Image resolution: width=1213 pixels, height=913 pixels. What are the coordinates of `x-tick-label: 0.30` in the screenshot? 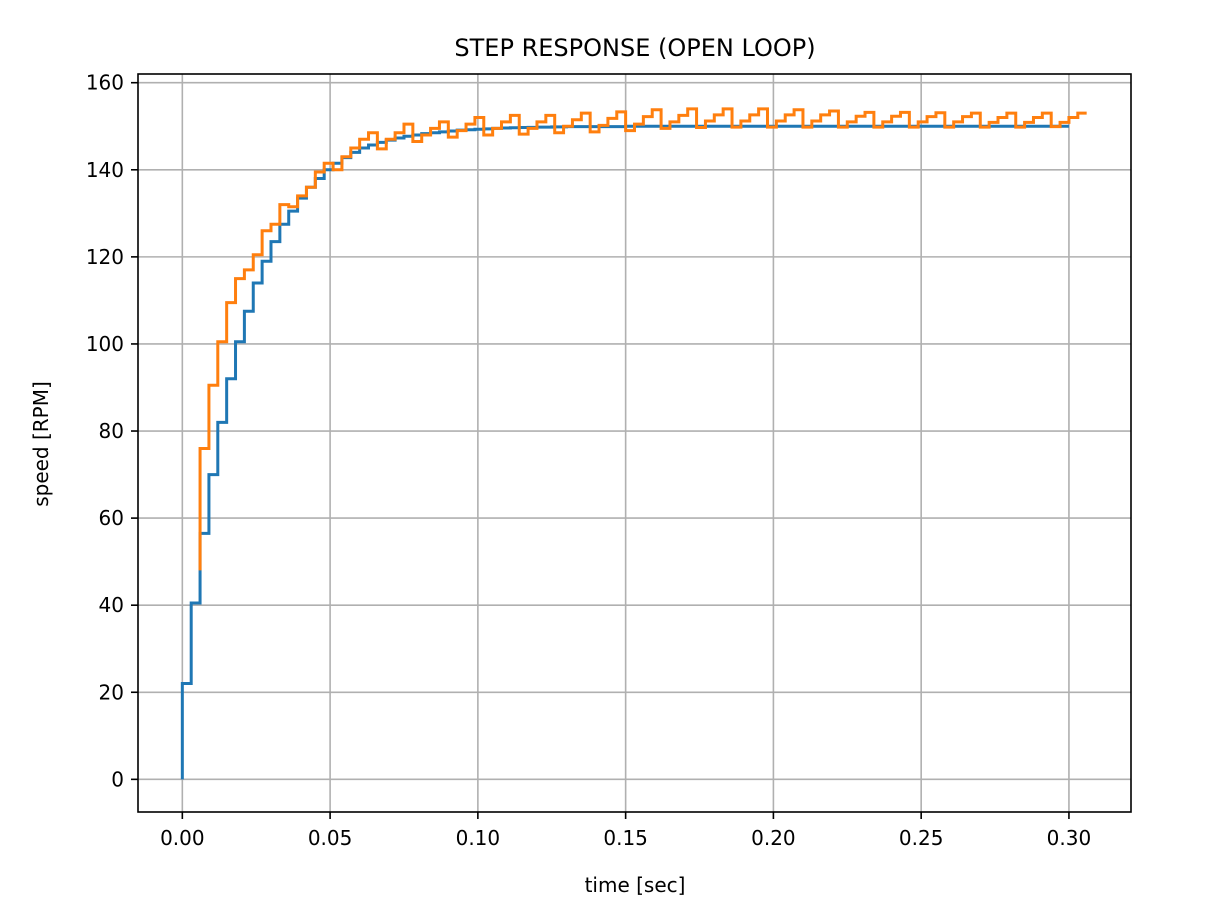 It's located at (1069, 838).